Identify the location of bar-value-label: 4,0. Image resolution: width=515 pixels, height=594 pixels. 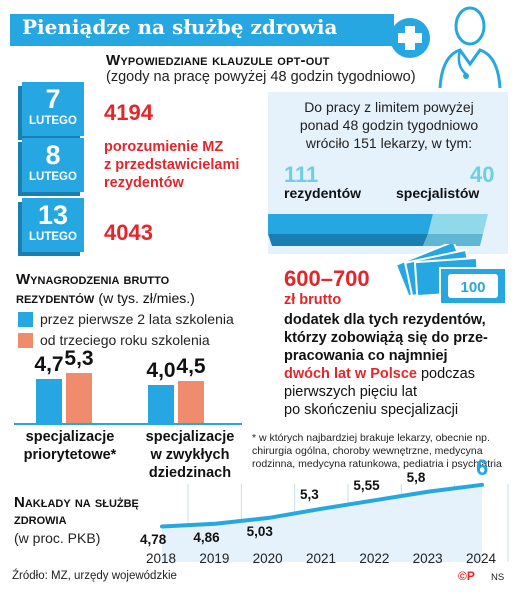
(161, 371).